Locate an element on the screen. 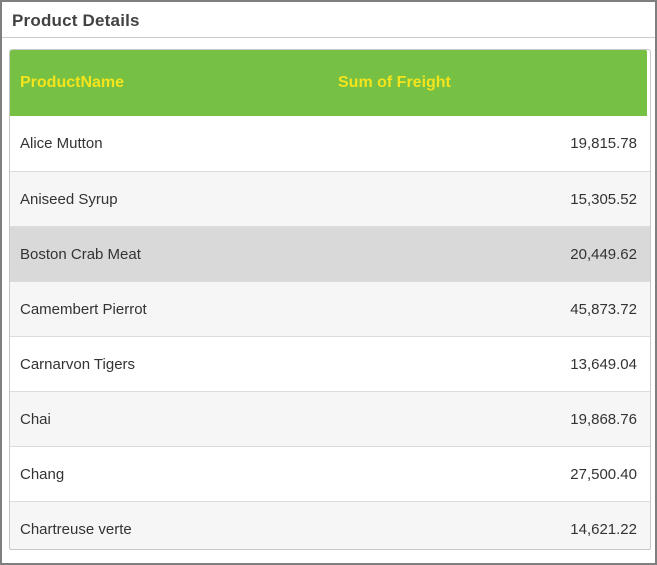  freight-value-cell: 27,500.40 is located at coordinates (603, 474).